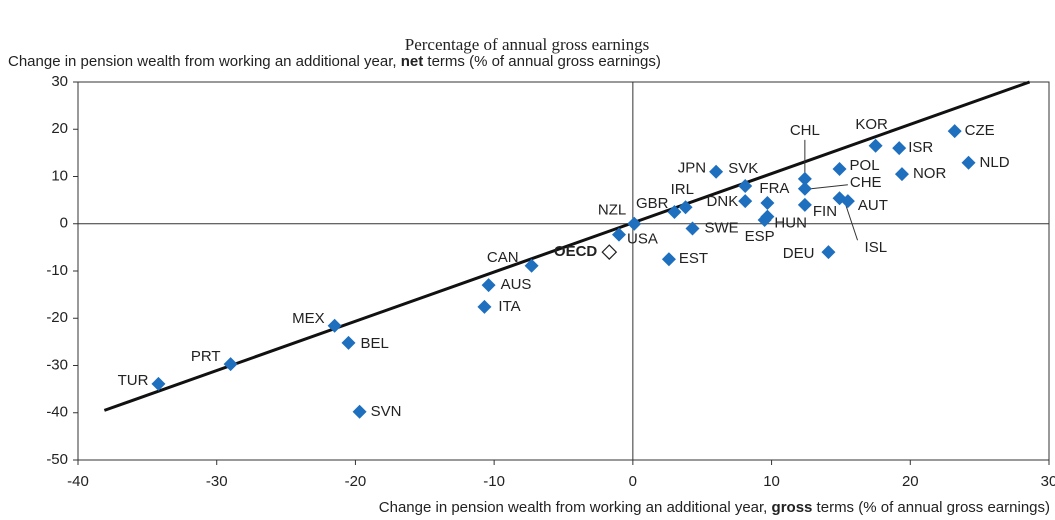  What do you see at coordinates (542, 61) in the screenshot?
I see `y-title-part: terms (% of annual gross earnings)` at bounding box center [542, 61].